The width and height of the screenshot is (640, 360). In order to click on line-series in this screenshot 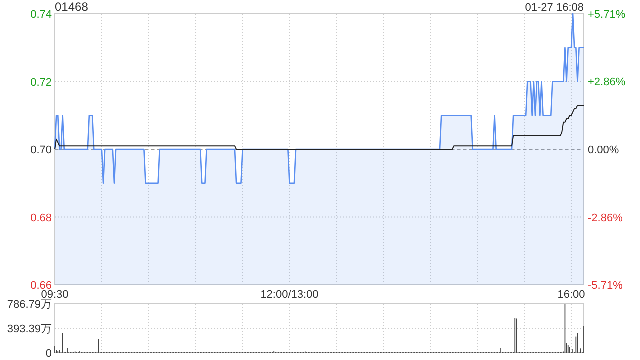, I will do `click(319, 127)`.